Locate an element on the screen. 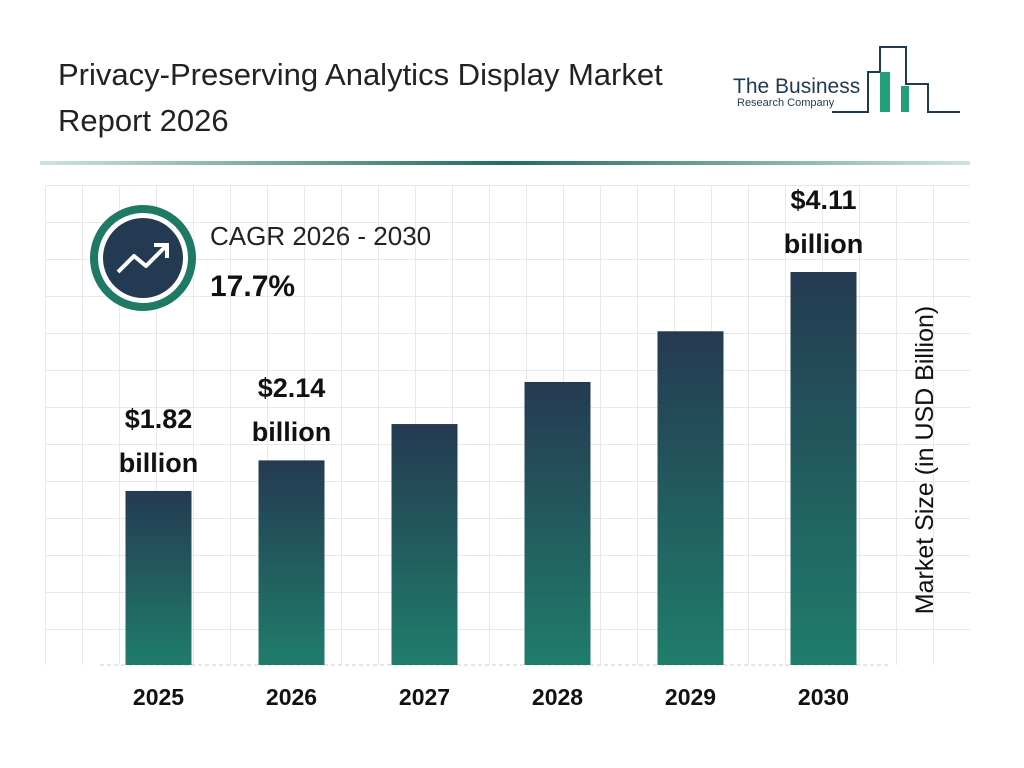 The height and width of the screenshot is (768, 1024). logo-text: The Business is located at coordinates (796, 86).